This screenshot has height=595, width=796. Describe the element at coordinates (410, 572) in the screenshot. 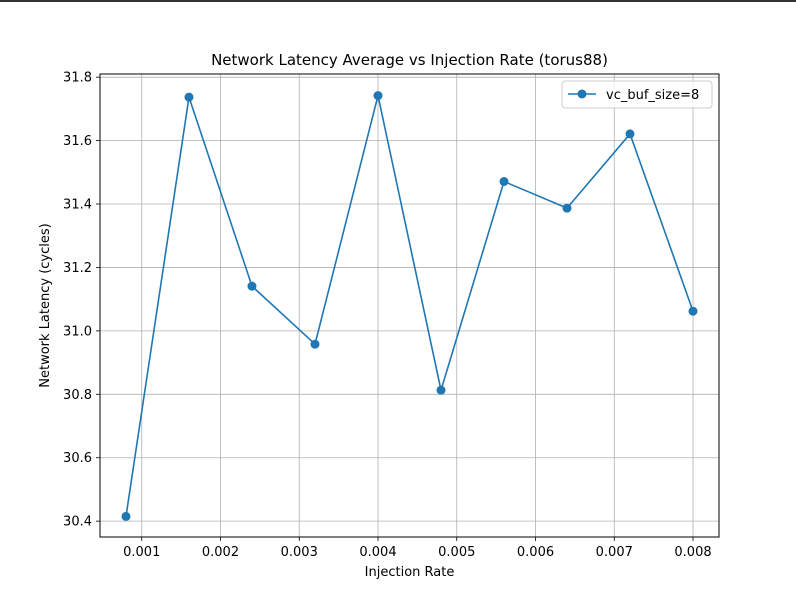

I see `x-axis-label: Injection Rate` at that location.